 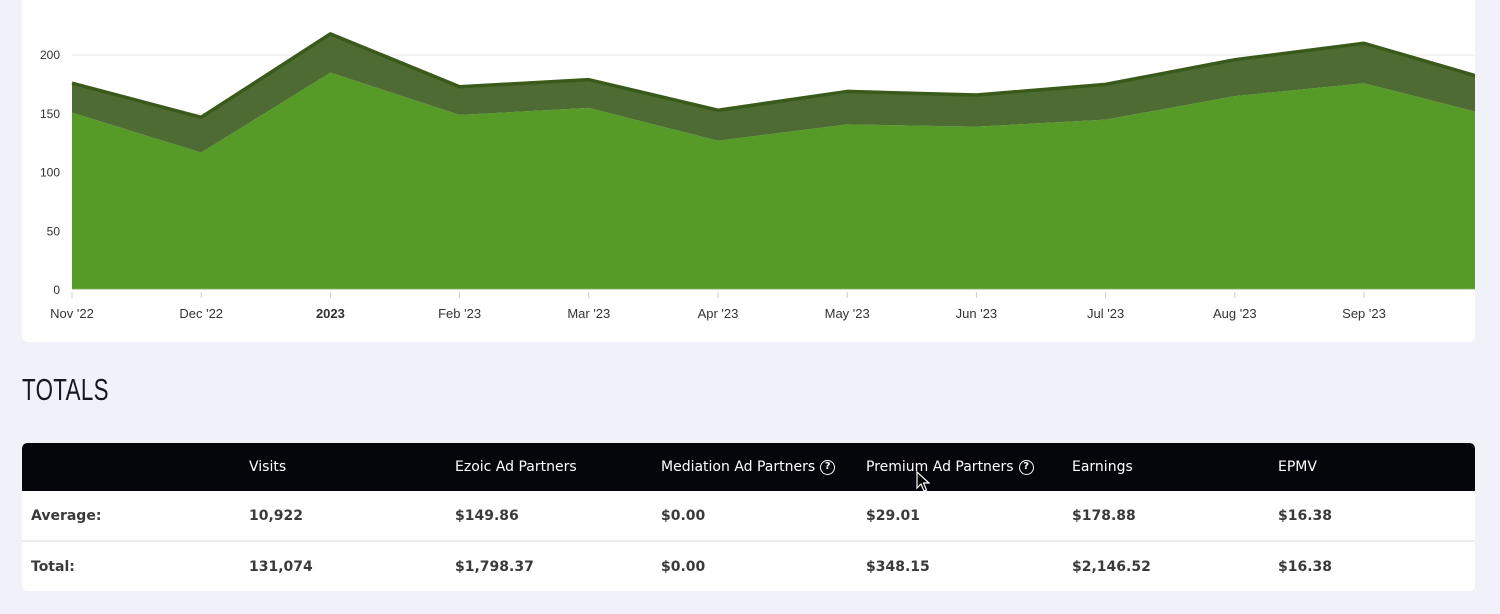 I want to click on x-tick-label: Jul '23, so click(x=1105, y=313).